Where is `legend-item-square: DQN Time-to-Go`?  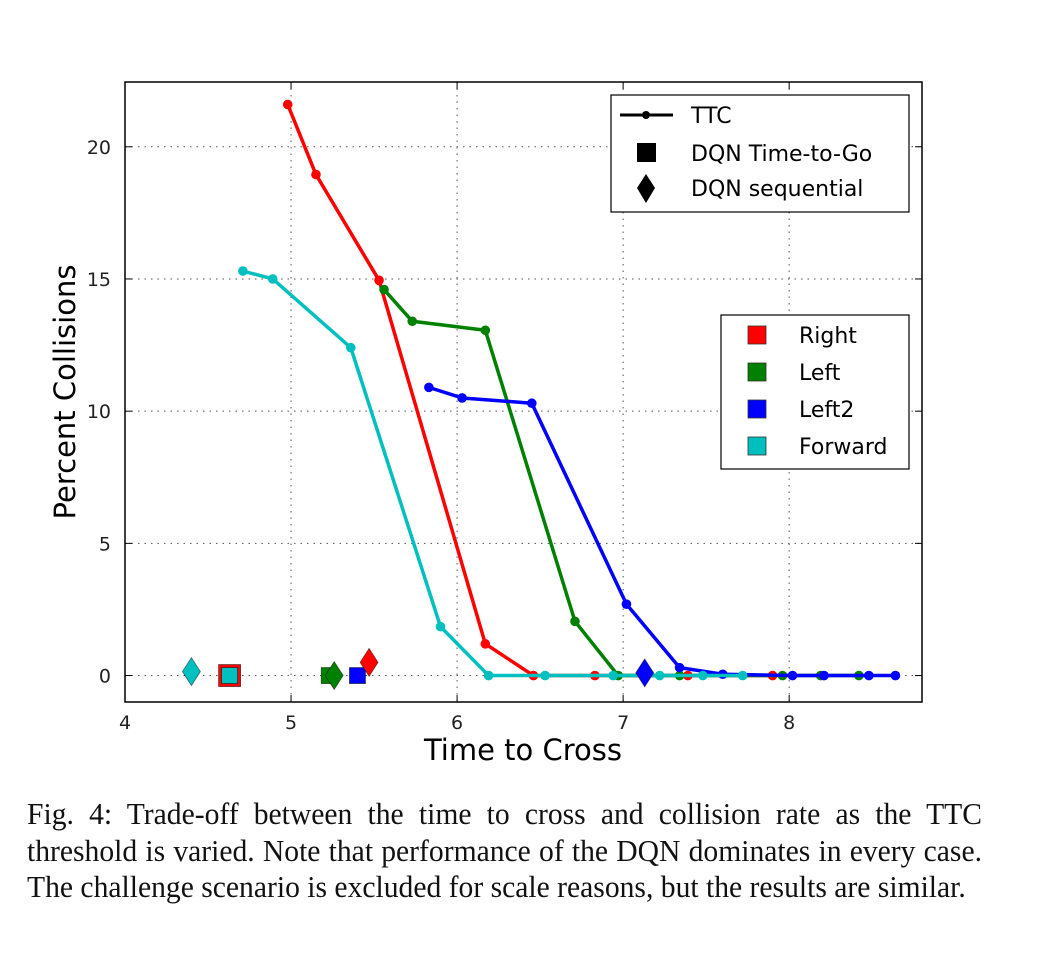 legend-item-square: DQN Time-to-Go is located at coordinates (754, 154).